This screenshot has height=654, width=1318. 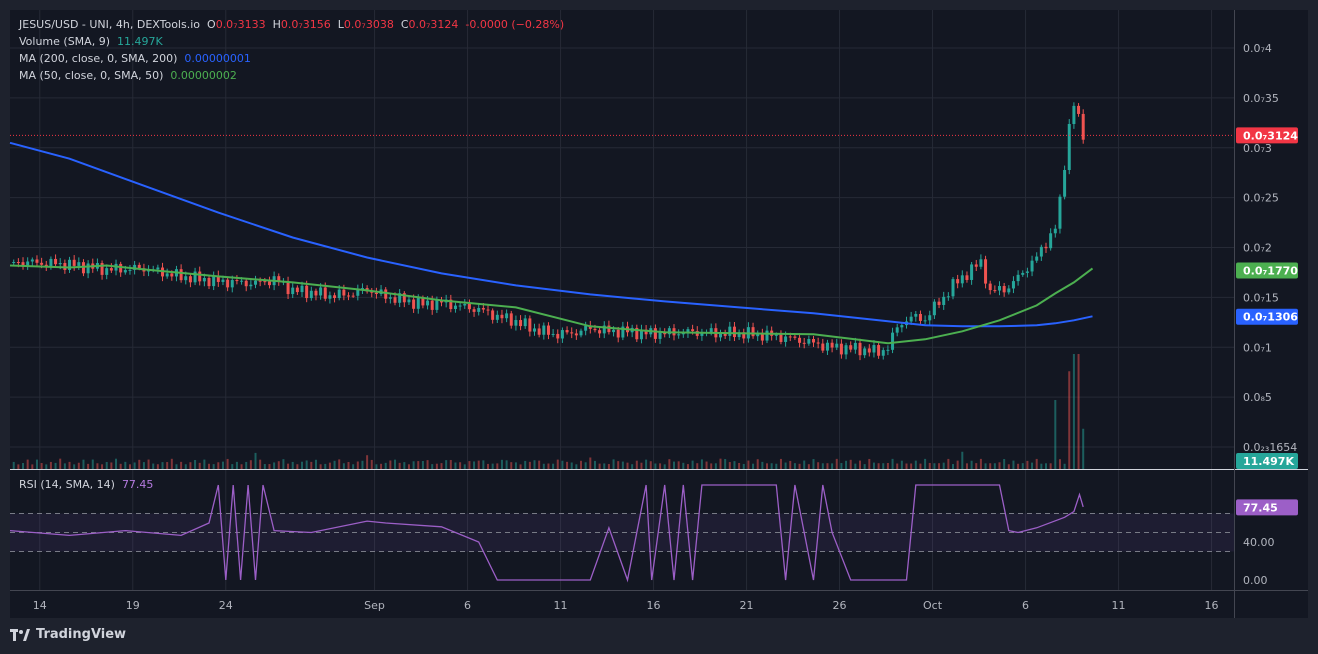 What do you see at coordinates (139, 41) in the screenshot?
I see `volume-legend-value: 11.497K` at bounding box center [139, 41].